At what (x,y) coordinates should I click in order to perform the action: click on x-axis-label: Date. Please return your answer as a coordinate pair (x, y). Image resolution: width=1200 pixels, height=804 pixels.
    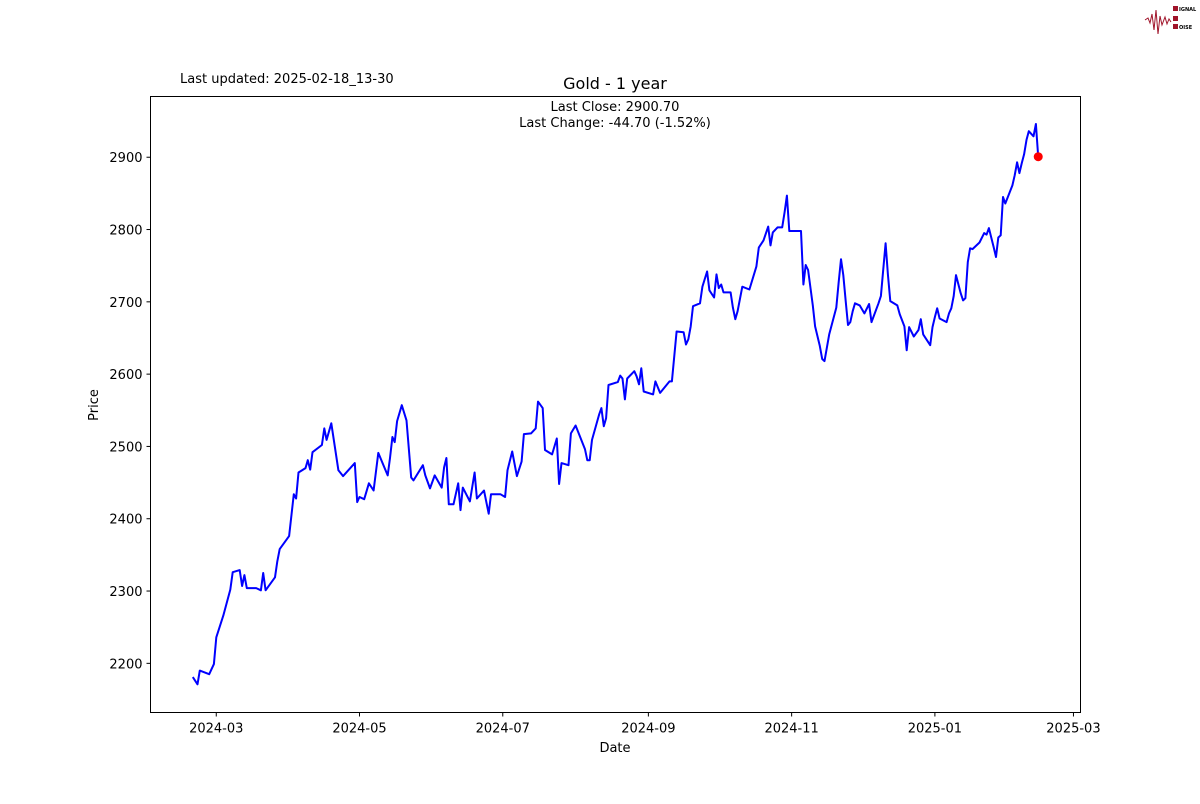
    Looking at the image, I should click on (614, 748).